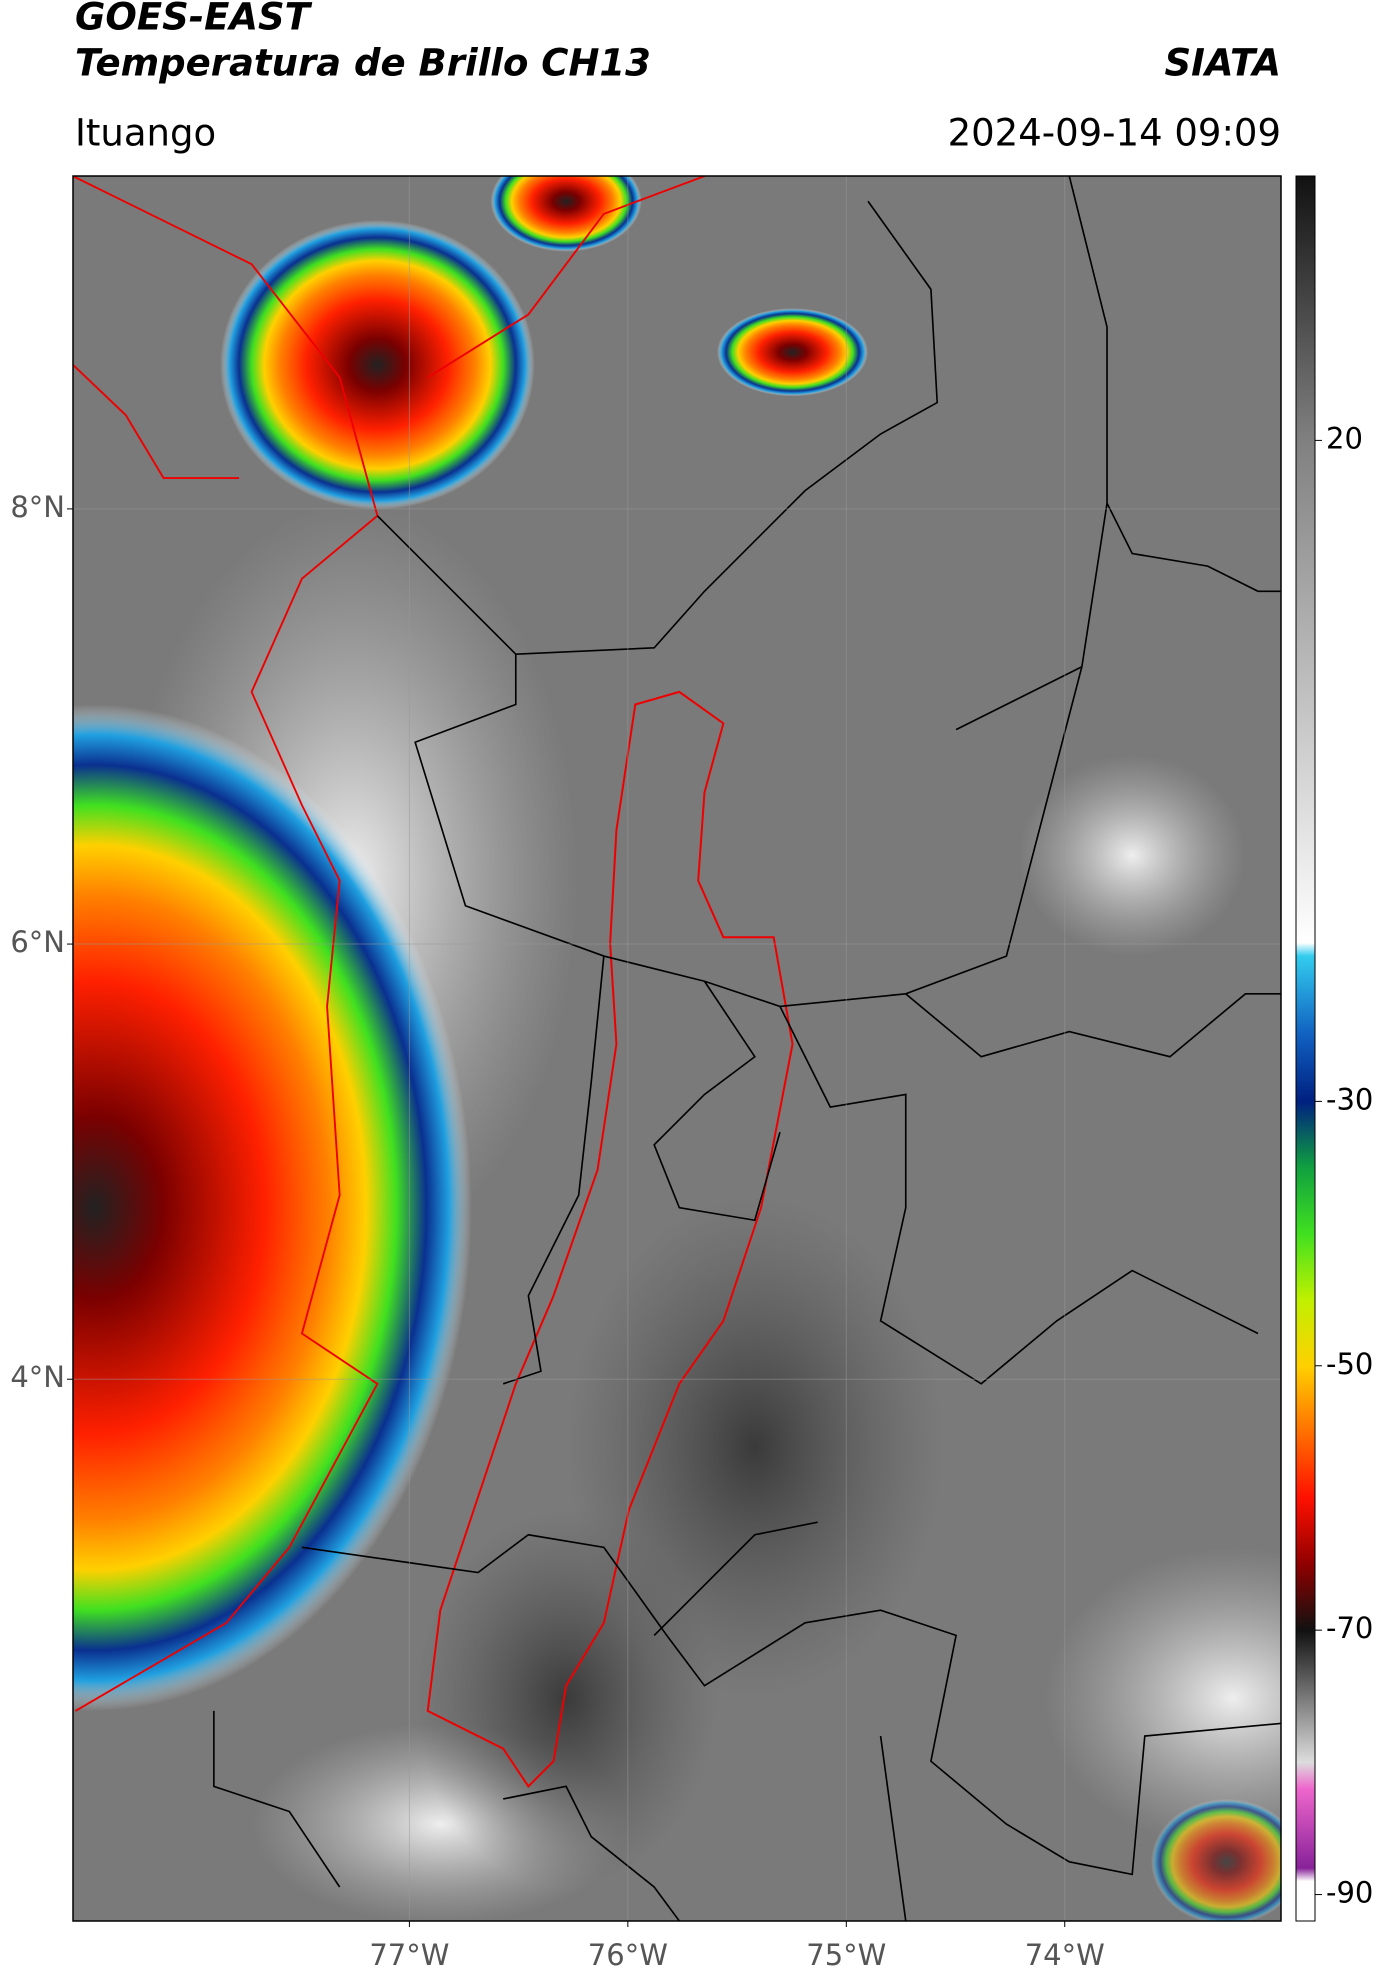 The width and height of the screenshot is (1384, 1981). I want to click on lon-tick-label: 74°W, so click(1065, 1955).